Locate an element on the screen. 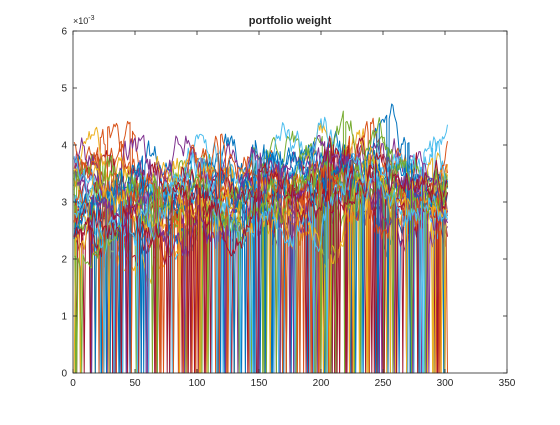  y-tick-label: 1 is located at coordinates (64, 317).